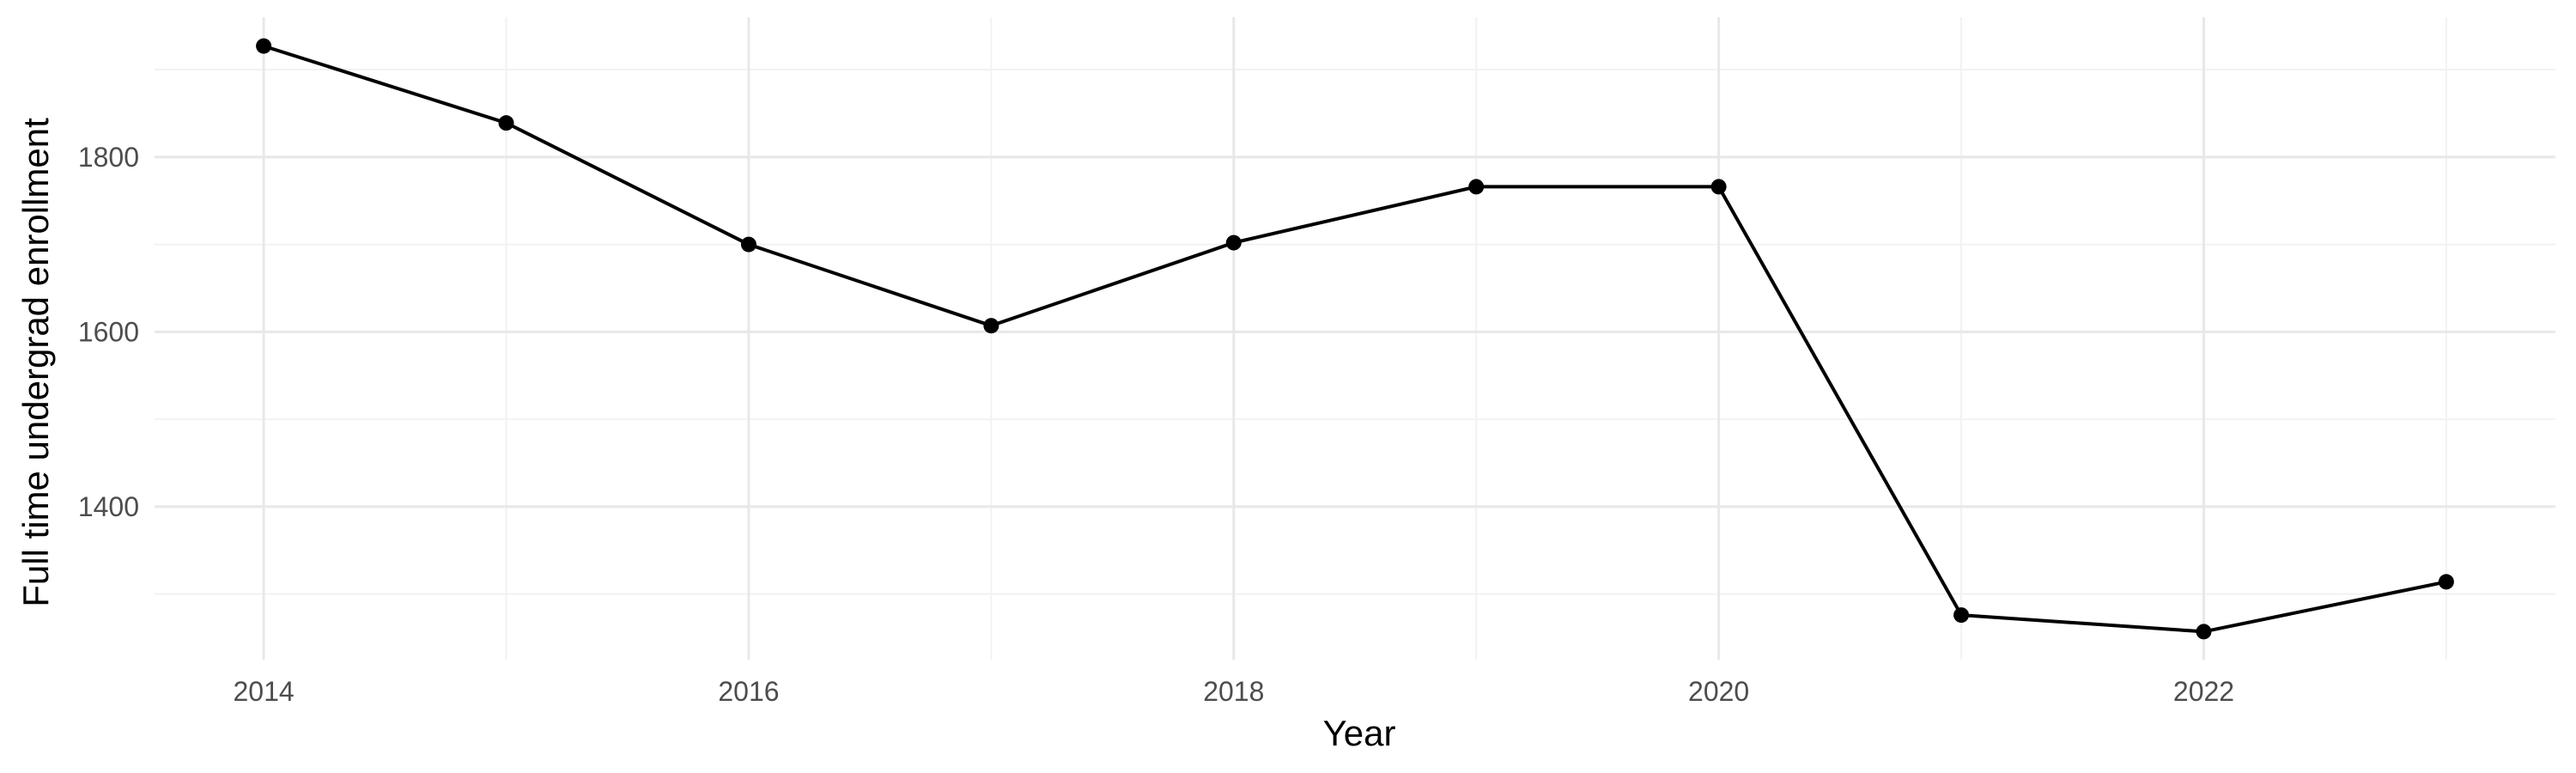 The image size is (2576, 773). I want to click on y-tick-label: 1600, so click(109, 331).